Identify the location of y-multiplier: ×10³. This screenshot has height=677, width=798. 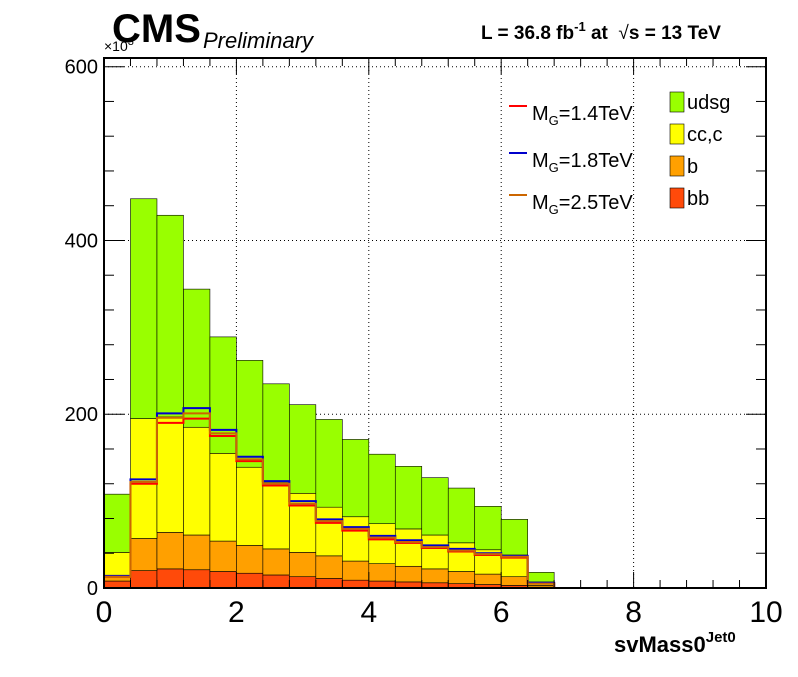
(119, 45).